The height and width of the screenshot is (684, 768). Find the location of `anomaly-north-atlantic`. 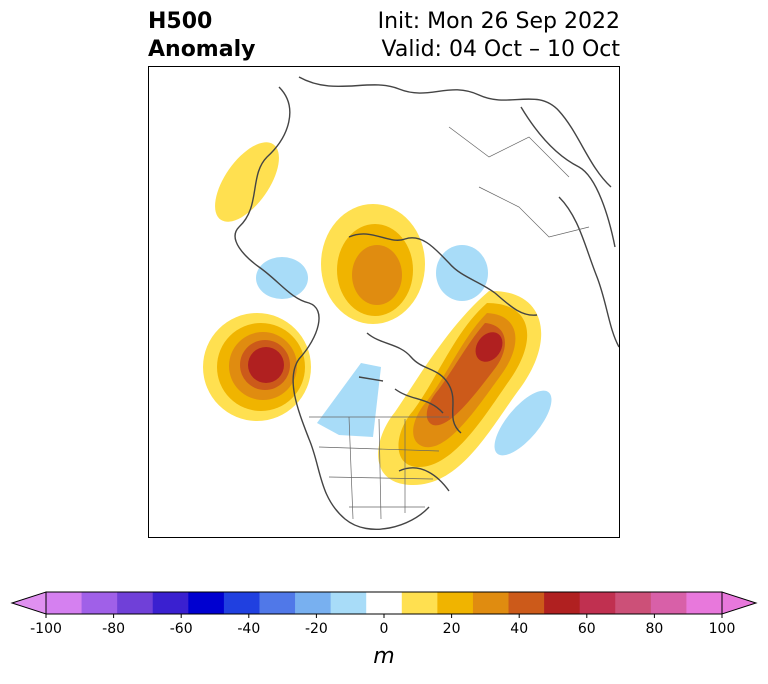

anomaly-north-atlantic is located at coordinates (523, 423).